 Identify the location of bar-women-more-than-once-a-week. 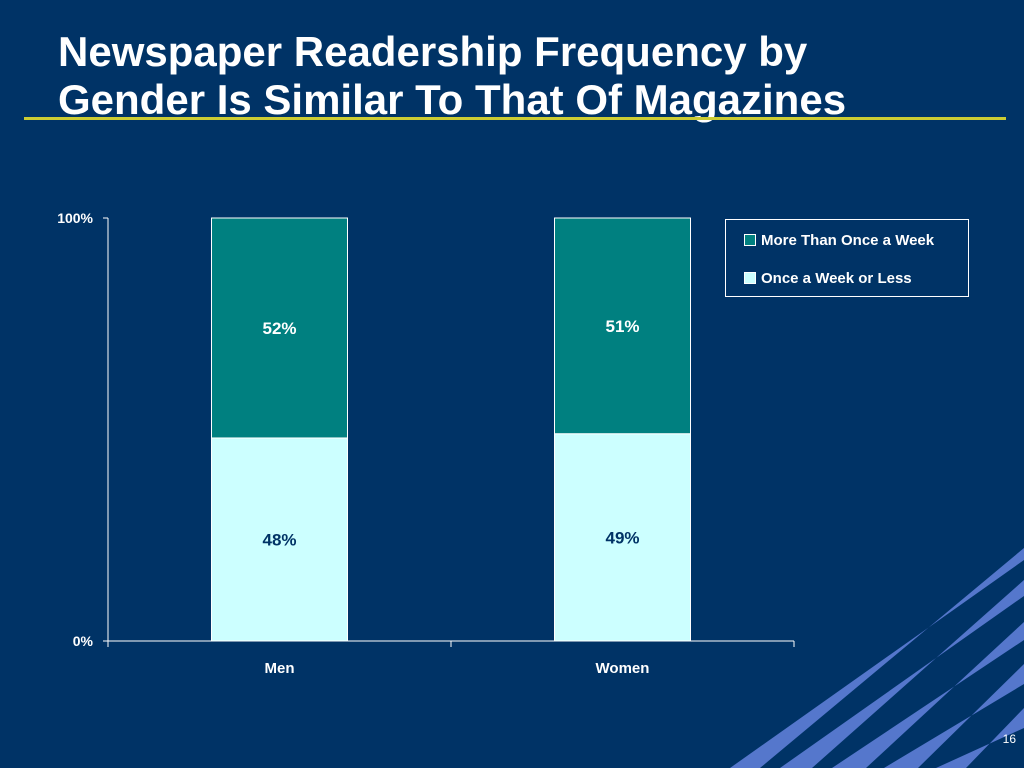
(622, 326).